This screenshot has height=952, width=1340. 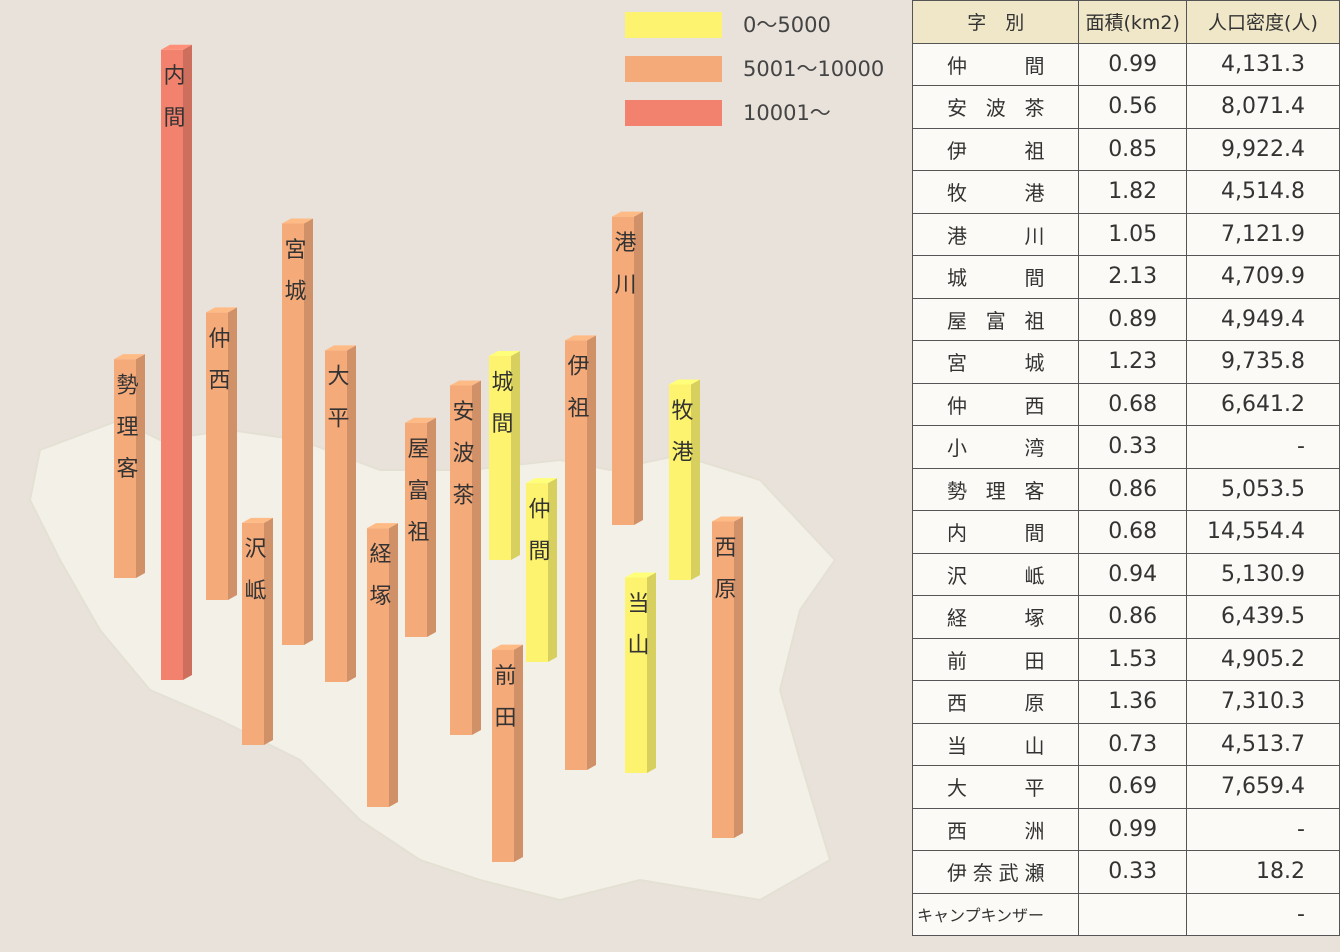 I want to click on area: 2.13, so click(x=1132, y=277).